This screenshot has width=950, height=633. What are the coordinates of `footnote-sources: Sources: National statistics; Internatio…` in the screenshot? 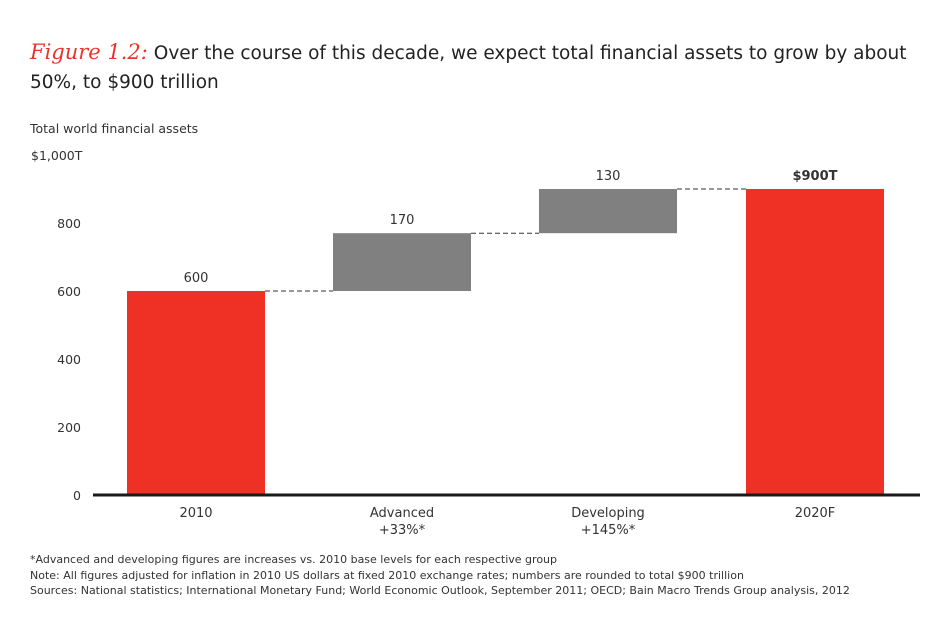 It's located at (440, 590).